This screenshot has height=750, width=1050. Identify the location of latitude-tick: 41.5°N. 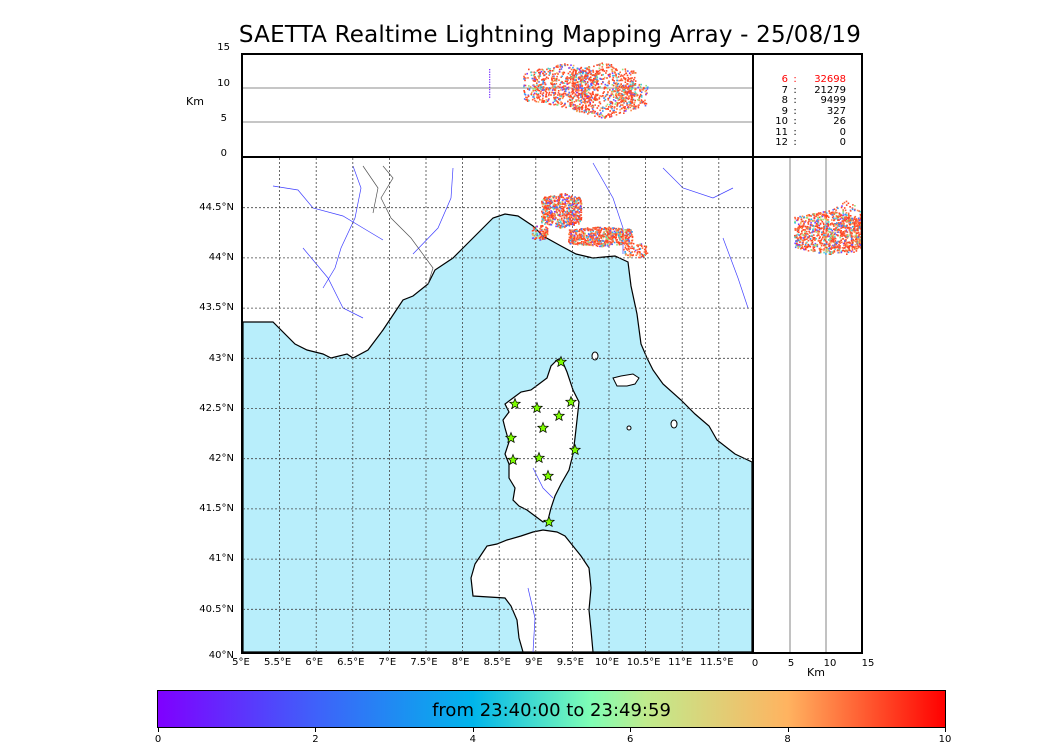
(216, 509).